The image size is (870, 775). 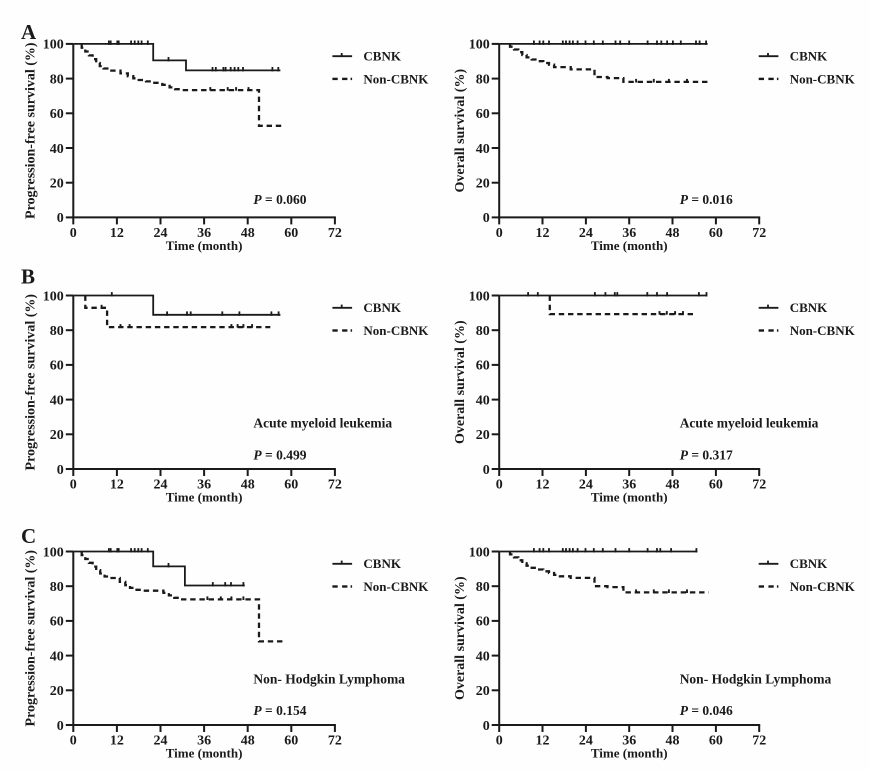 What do you see at coordinates (28, 536) in the screenshot?
I see `svg-text: C` at bounding box center [28, 536].